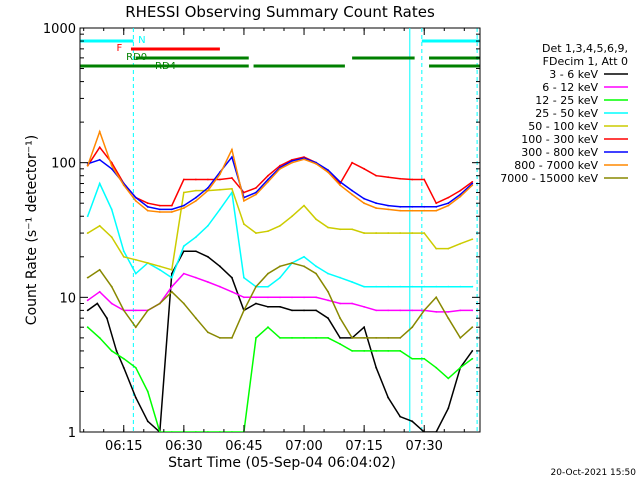 Image resolution: width=640 pixels, height=480 pixels. I want to click on y-tick-label: 1000, so click(59, 29).